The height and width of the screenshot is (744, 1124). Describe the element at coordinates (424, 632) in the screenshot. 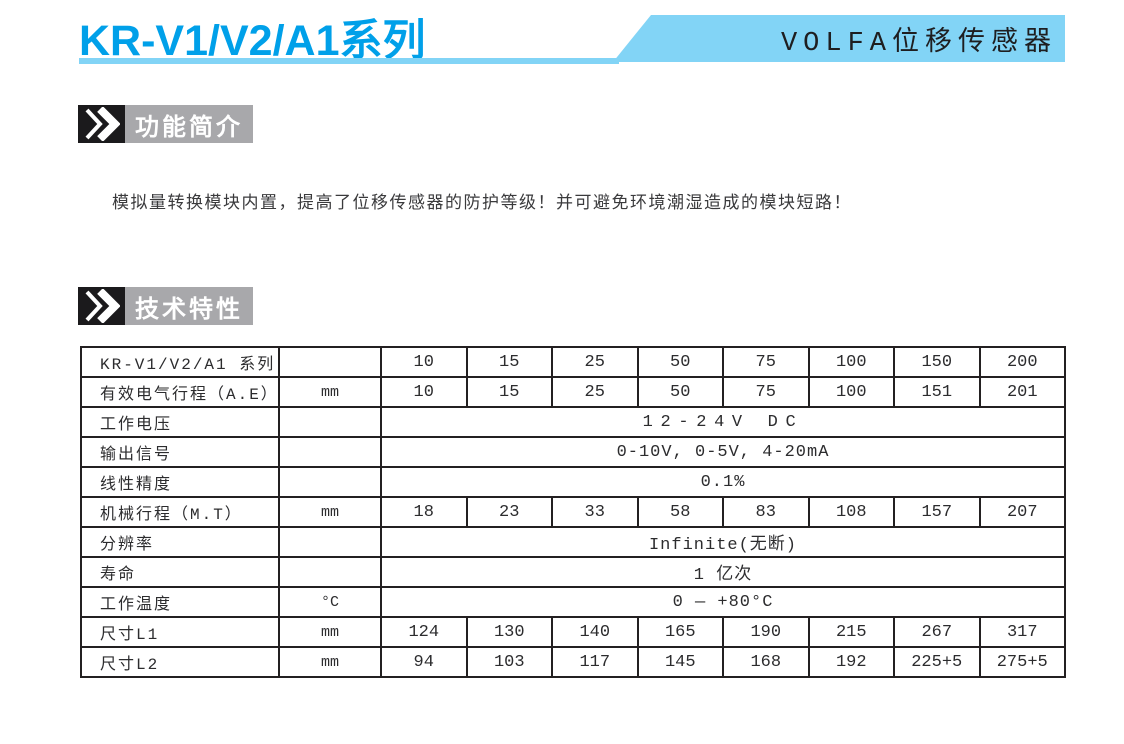

I see `cell-value: 124` at that location.